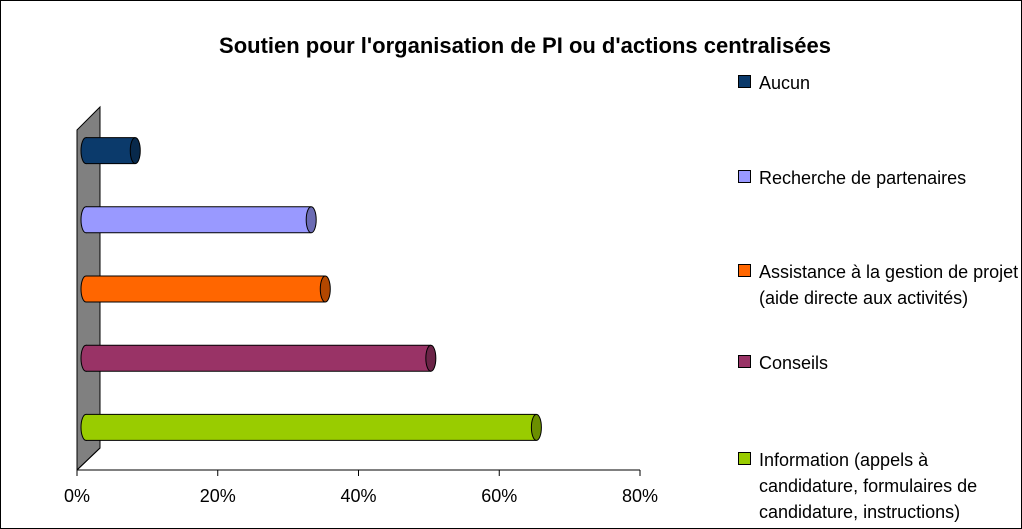  I want to click on x-tick-label: 40%, so click(358, 496).